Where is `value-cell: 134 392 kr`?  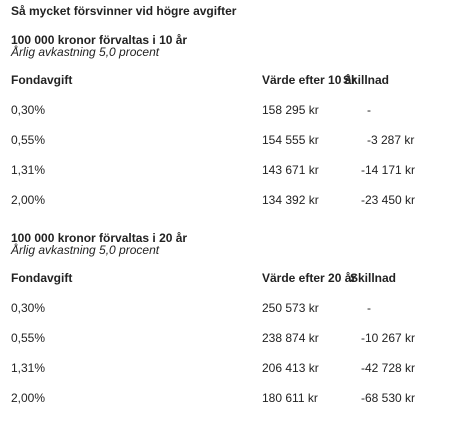 value-cell: 134 392 kr is located at coordinates (290, 200).